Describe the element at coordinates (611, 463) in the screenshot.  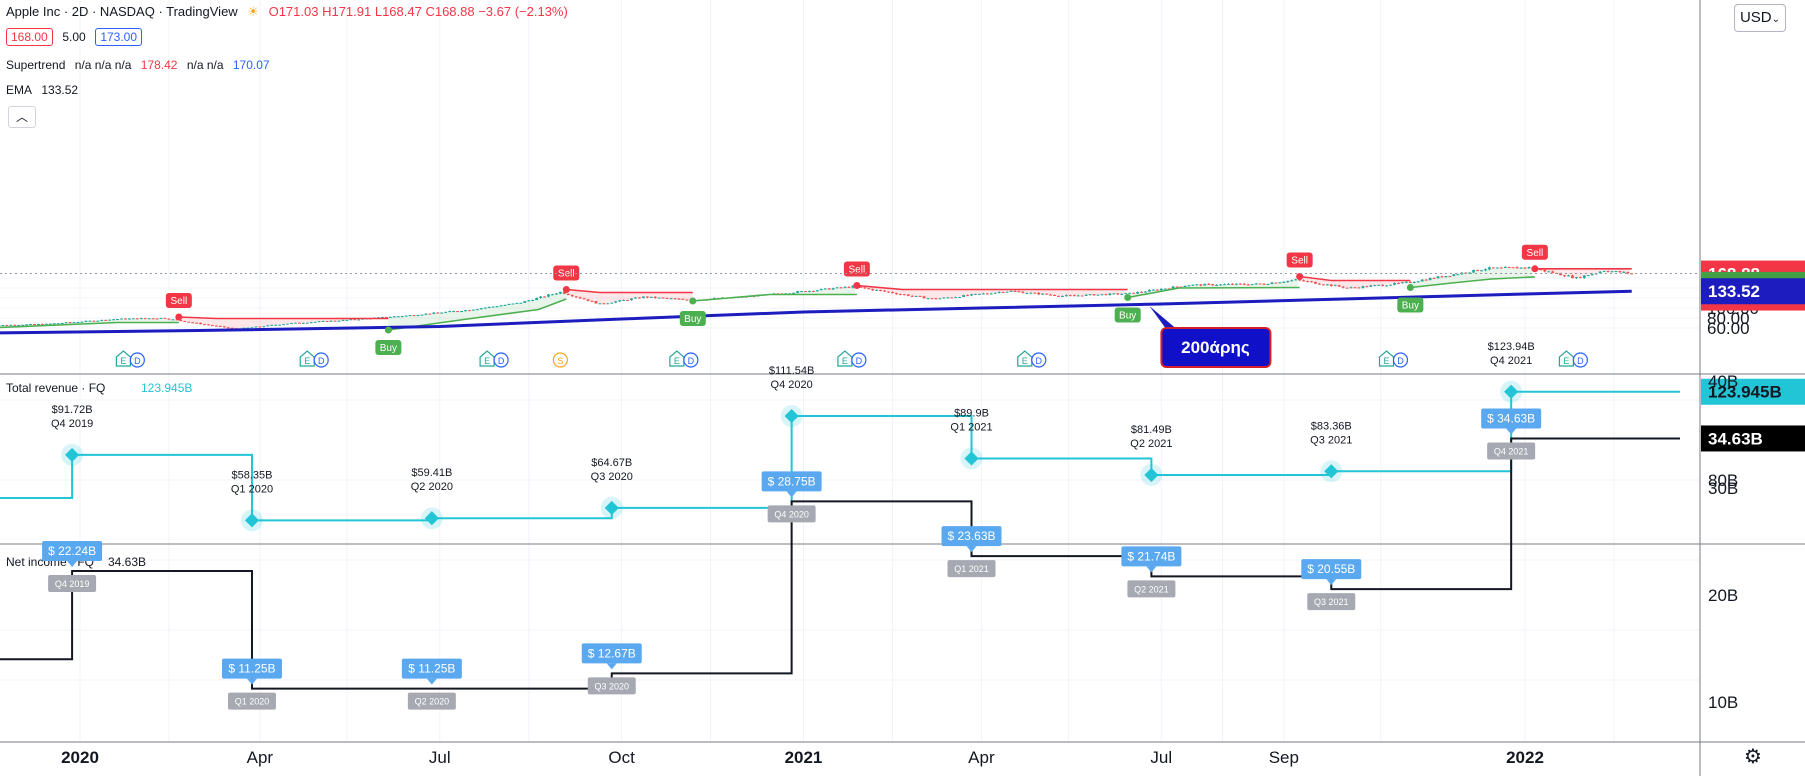
I see `revenue-point-label: $64.67B` at that location.